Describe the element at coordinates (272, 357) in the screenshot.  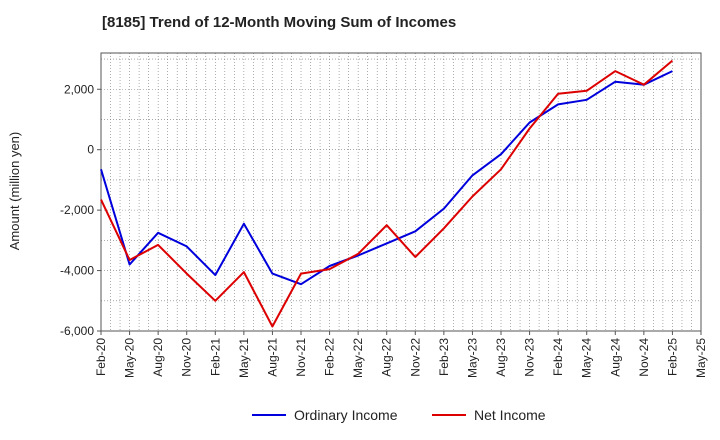
I see `x-tick-label: Aug-21` at that location.